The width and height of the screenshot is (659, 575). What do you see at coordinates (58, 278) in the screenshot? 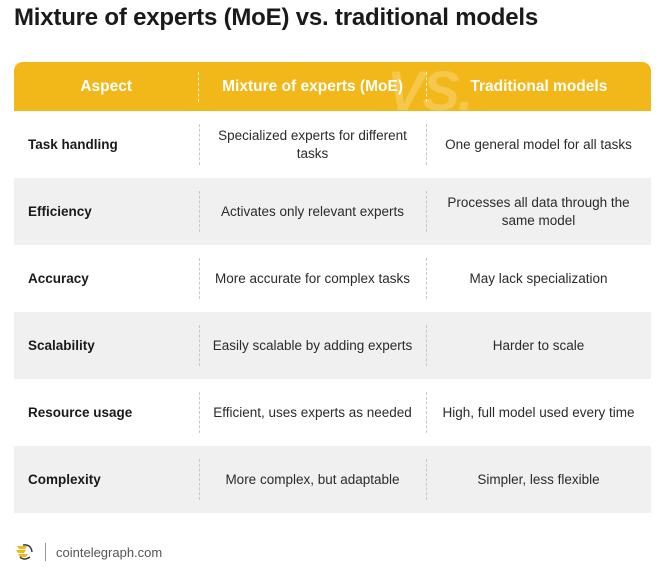
I see `row-aspect: Accuracy` at bounding box center [58, 278].